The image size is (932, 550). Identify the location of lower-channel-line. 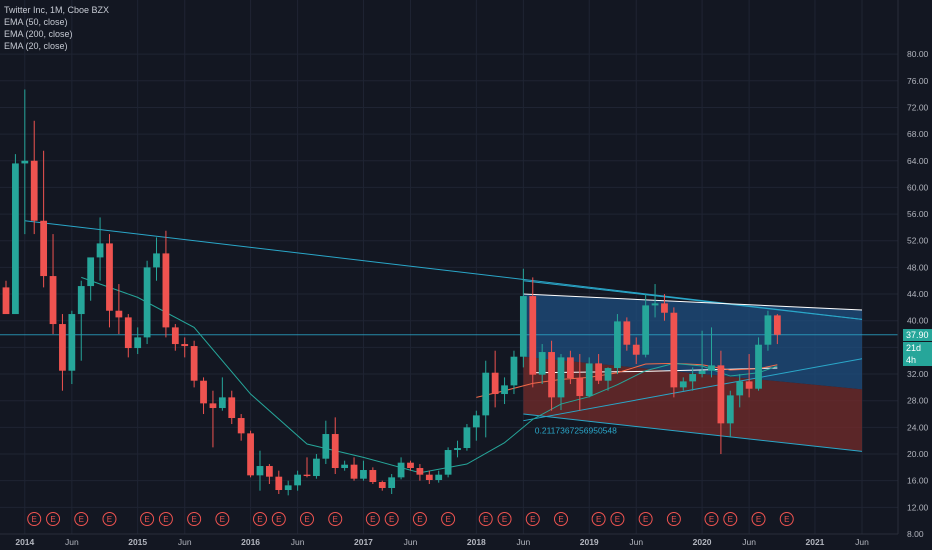
(693, 432).